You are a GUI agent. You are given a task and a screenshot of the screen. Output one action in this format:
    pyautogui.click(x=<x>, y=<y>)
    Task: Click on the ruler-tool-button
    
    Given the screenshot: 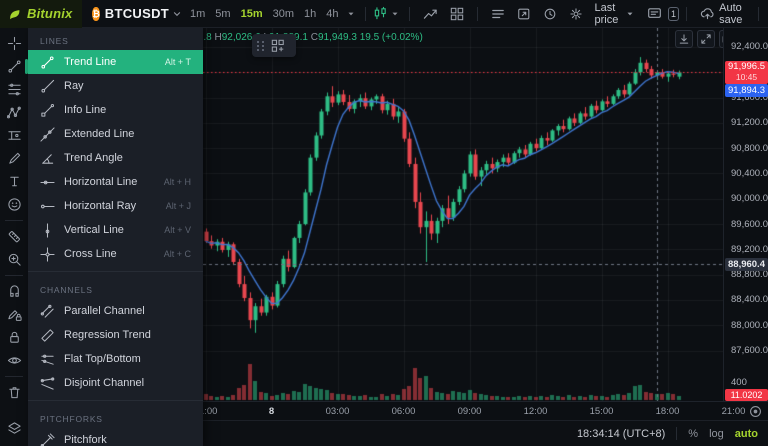 What is the action you would take?
    pyautogui.click(x=14, y=236)
    